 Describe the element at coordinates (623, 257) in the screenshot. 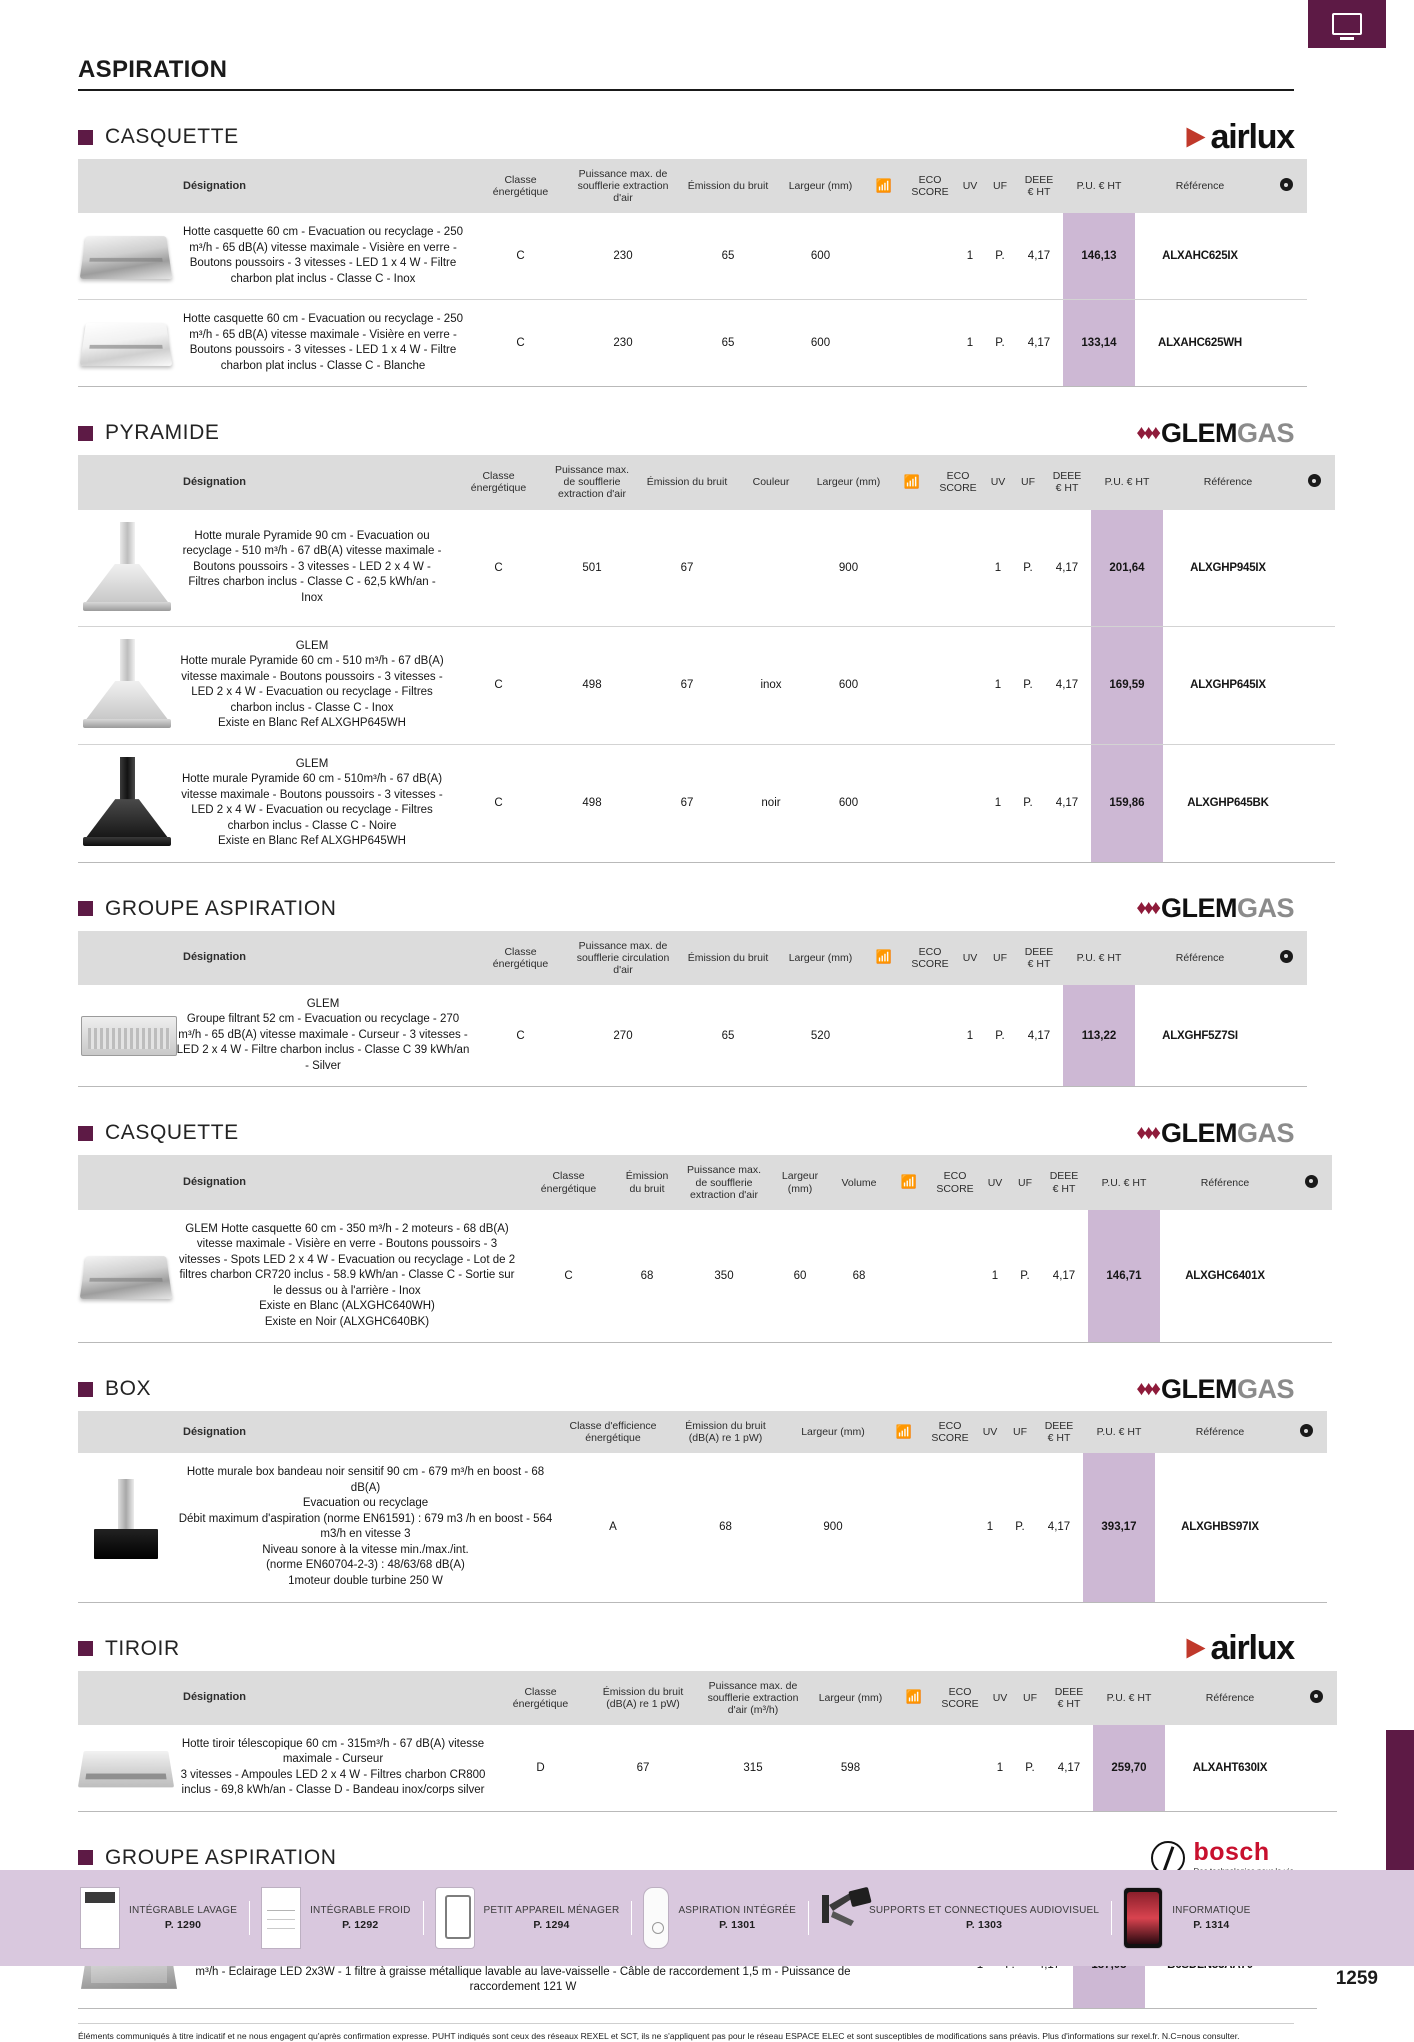

I see `cell-puissance: 230` at that location.